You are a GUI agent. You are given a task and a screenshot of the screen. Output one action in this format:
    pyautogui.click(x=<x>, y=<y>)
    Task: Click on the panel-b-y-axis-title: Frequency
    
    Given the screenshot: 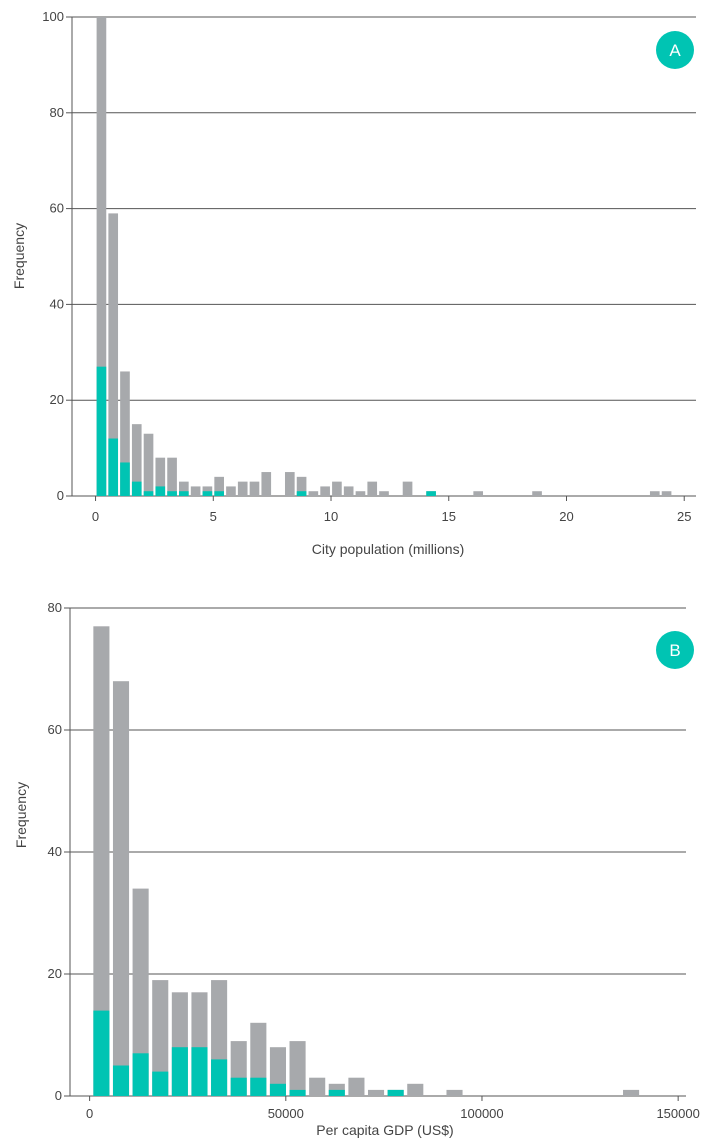 What is the action you would take?
    pyautogui.click(x=21, y=815)
    